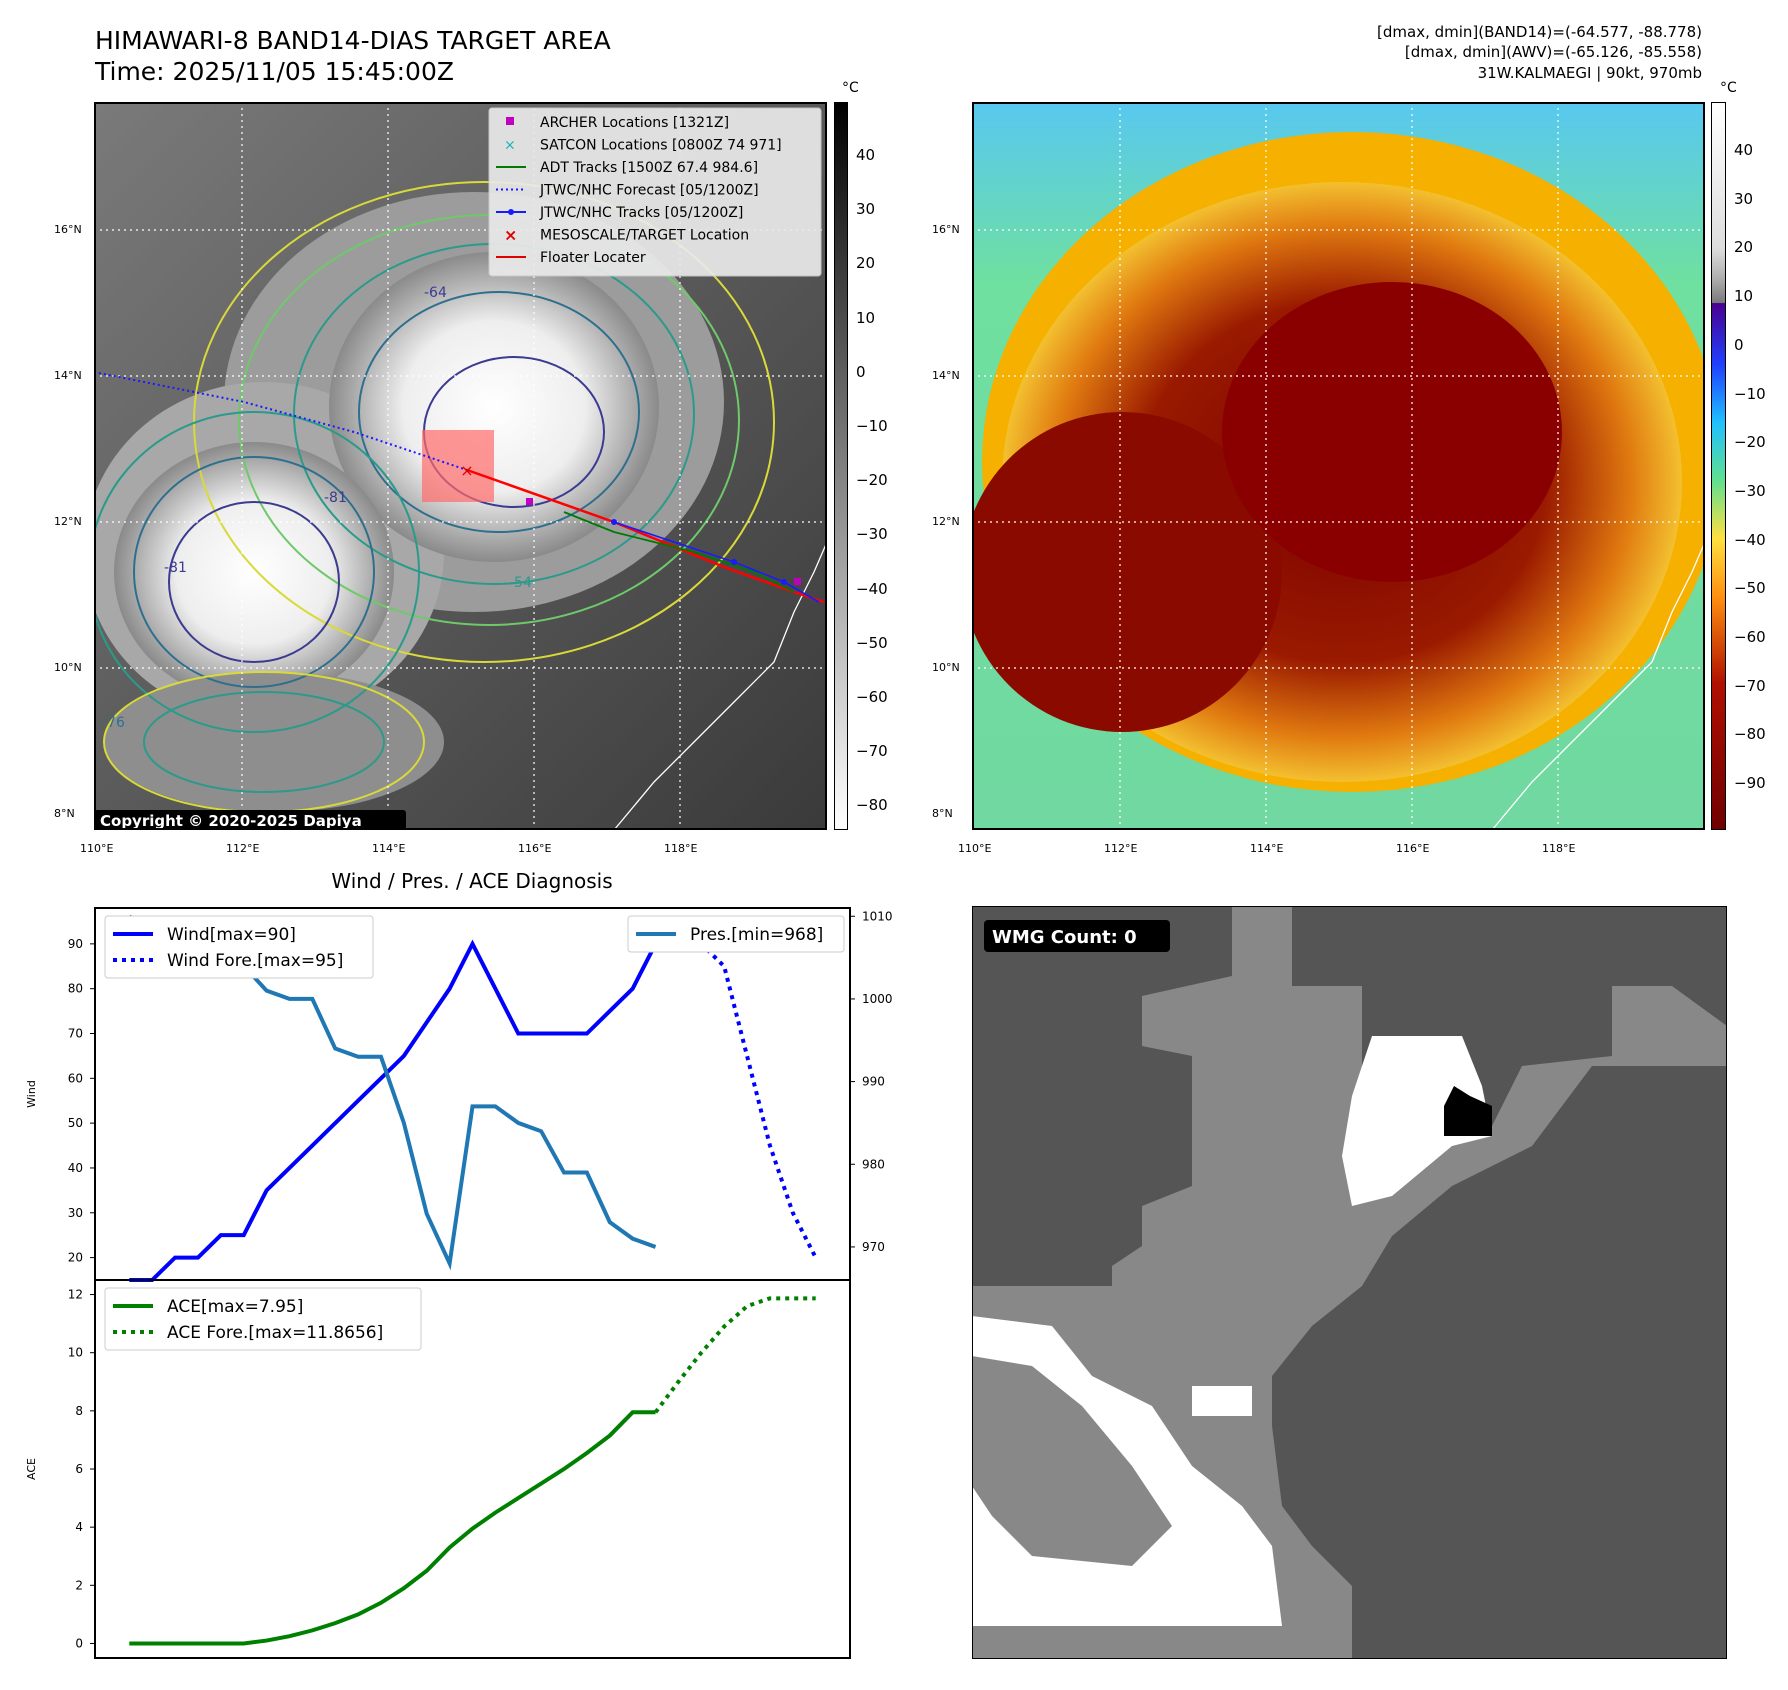  What do you see at coordinates (75, 1258) in the screenshot?
I see `wind-ytick: 20` at bounding box center [75, 1258].